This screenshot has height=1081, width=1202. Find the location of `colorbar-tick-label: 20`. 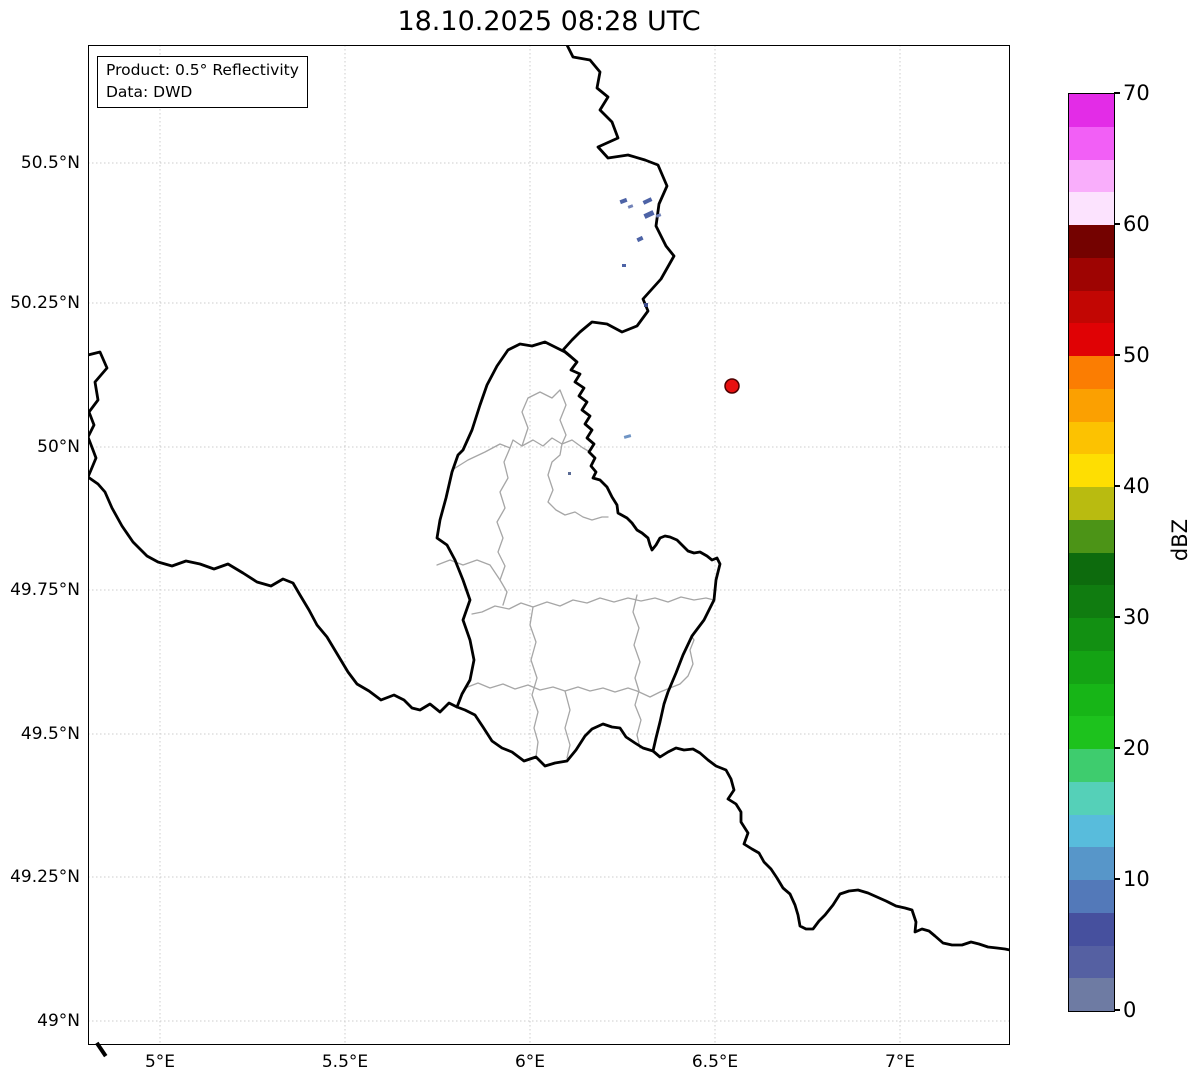

colorbar-tick-label: 20 is located at coordinates (1136, 747).